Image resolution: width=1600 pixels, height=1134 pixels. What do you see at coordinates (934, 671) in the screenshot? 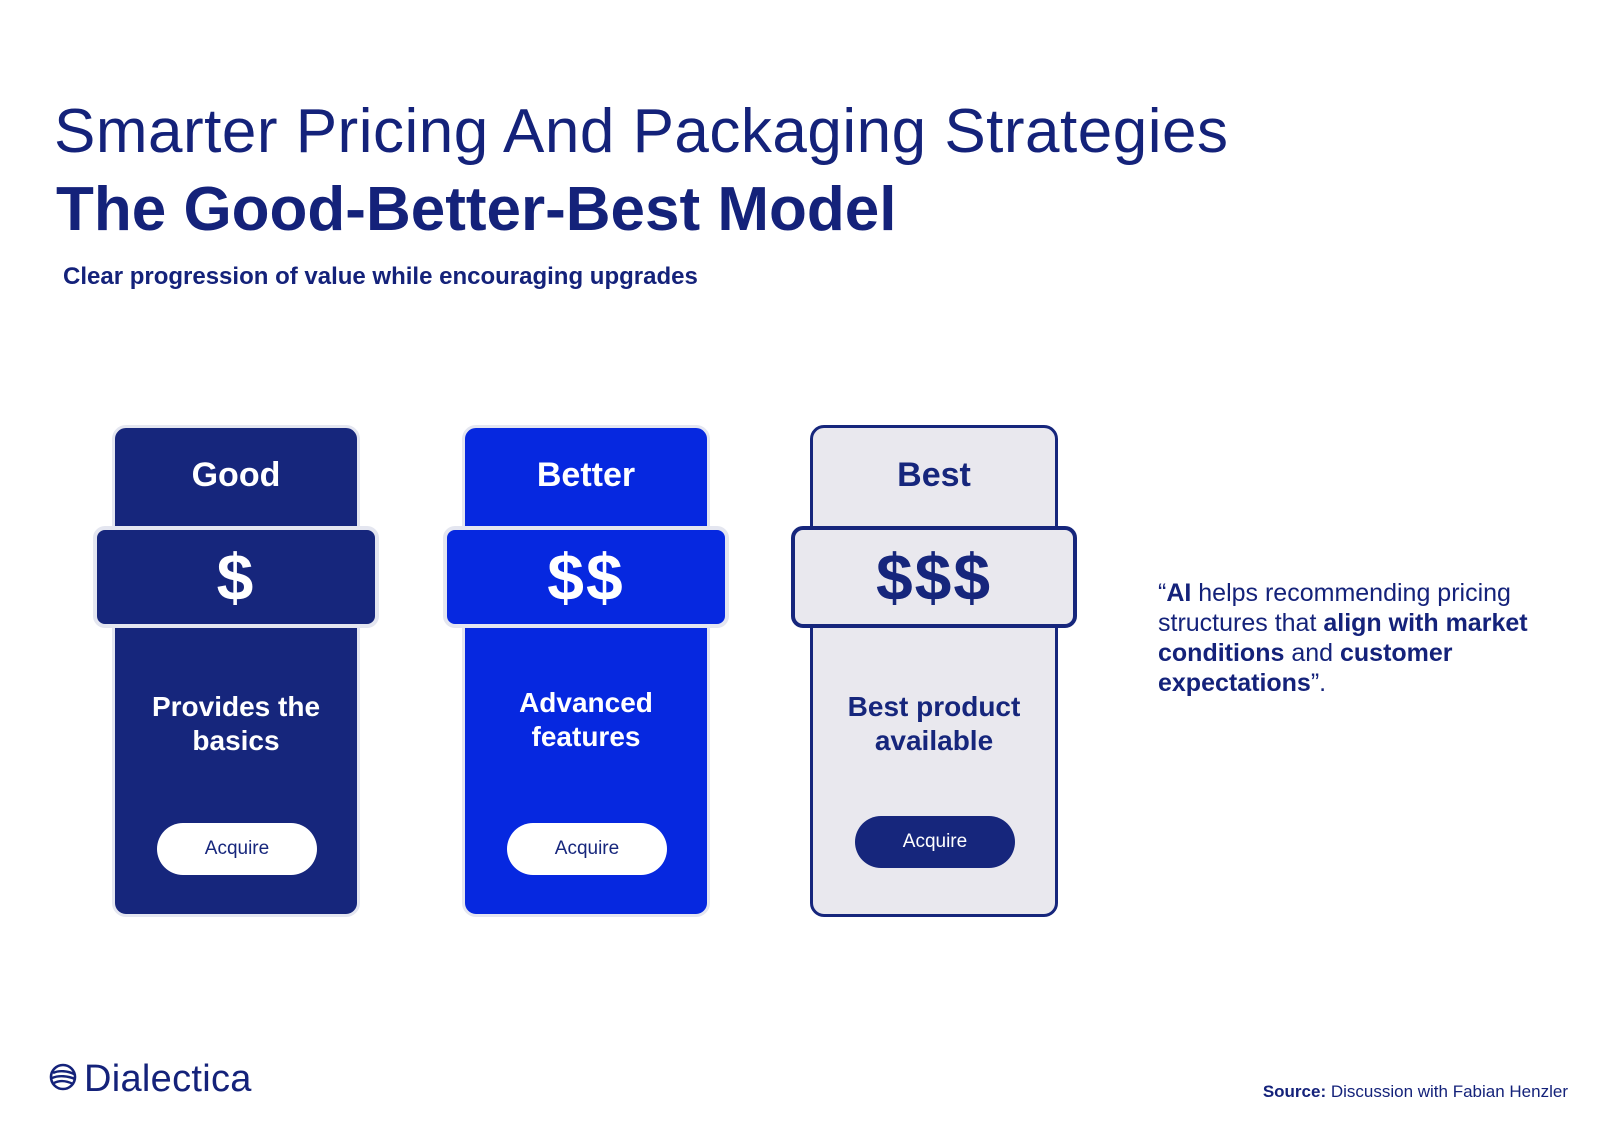
I see `tier-card-best: Best Best product available Acquire` at bounding box center [934, 671].